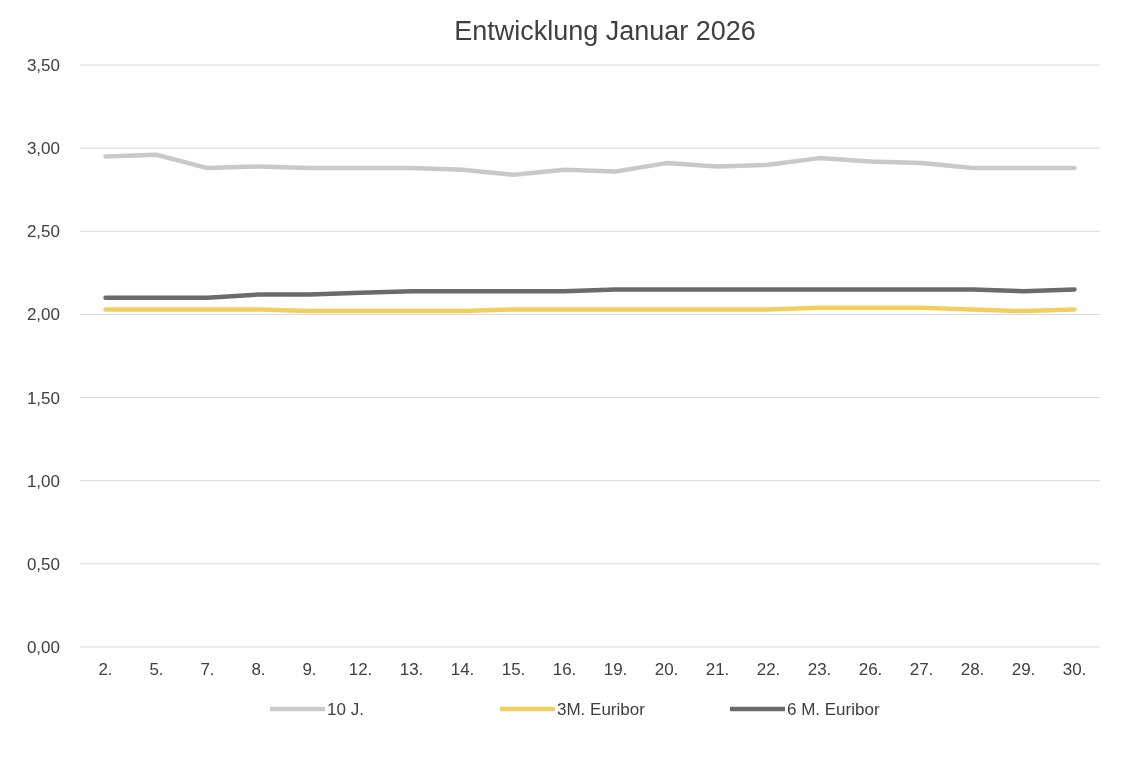 This screenshot has height=762, width=1126. Describe the element at coordinates (43, 315) in the screenshot. I see `y-tick-label: 2,00` at that location.